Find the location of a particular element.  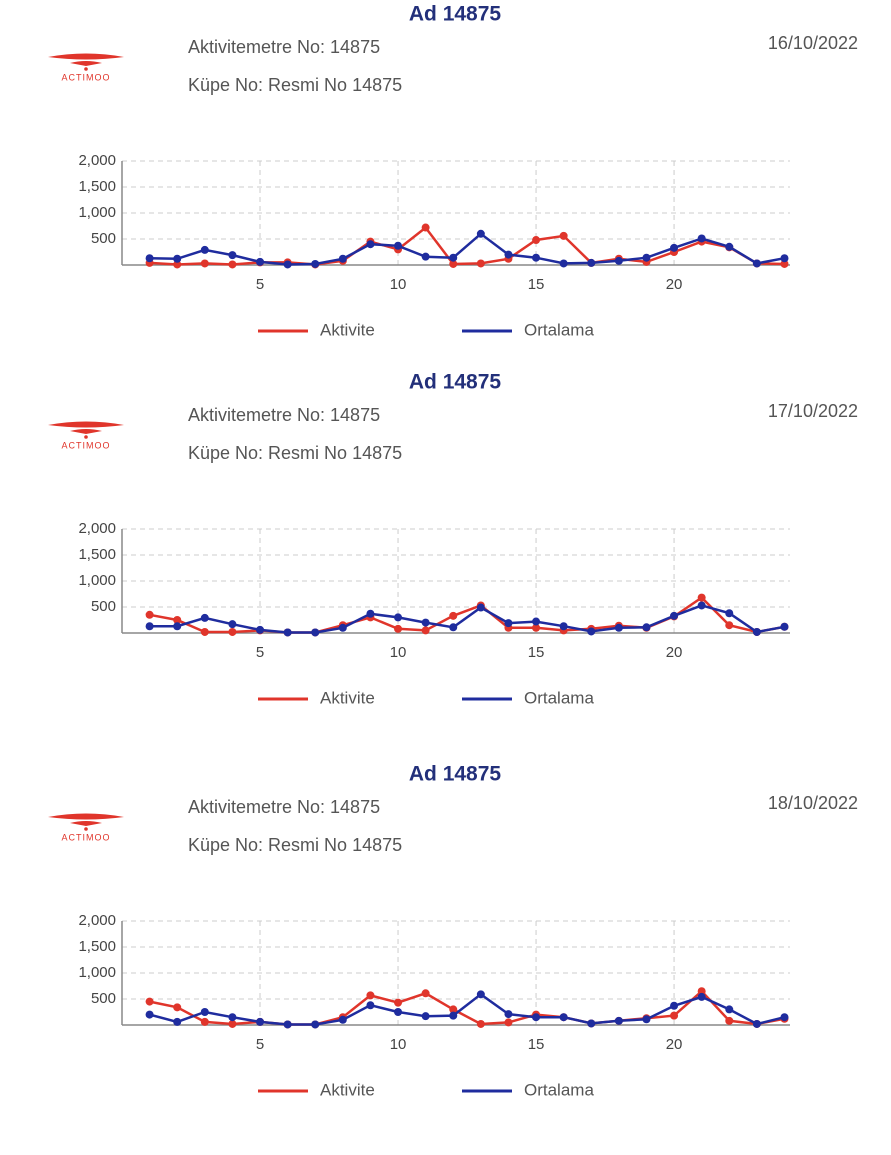

date: 16/10/2022 is located at coordinates (813, 43).